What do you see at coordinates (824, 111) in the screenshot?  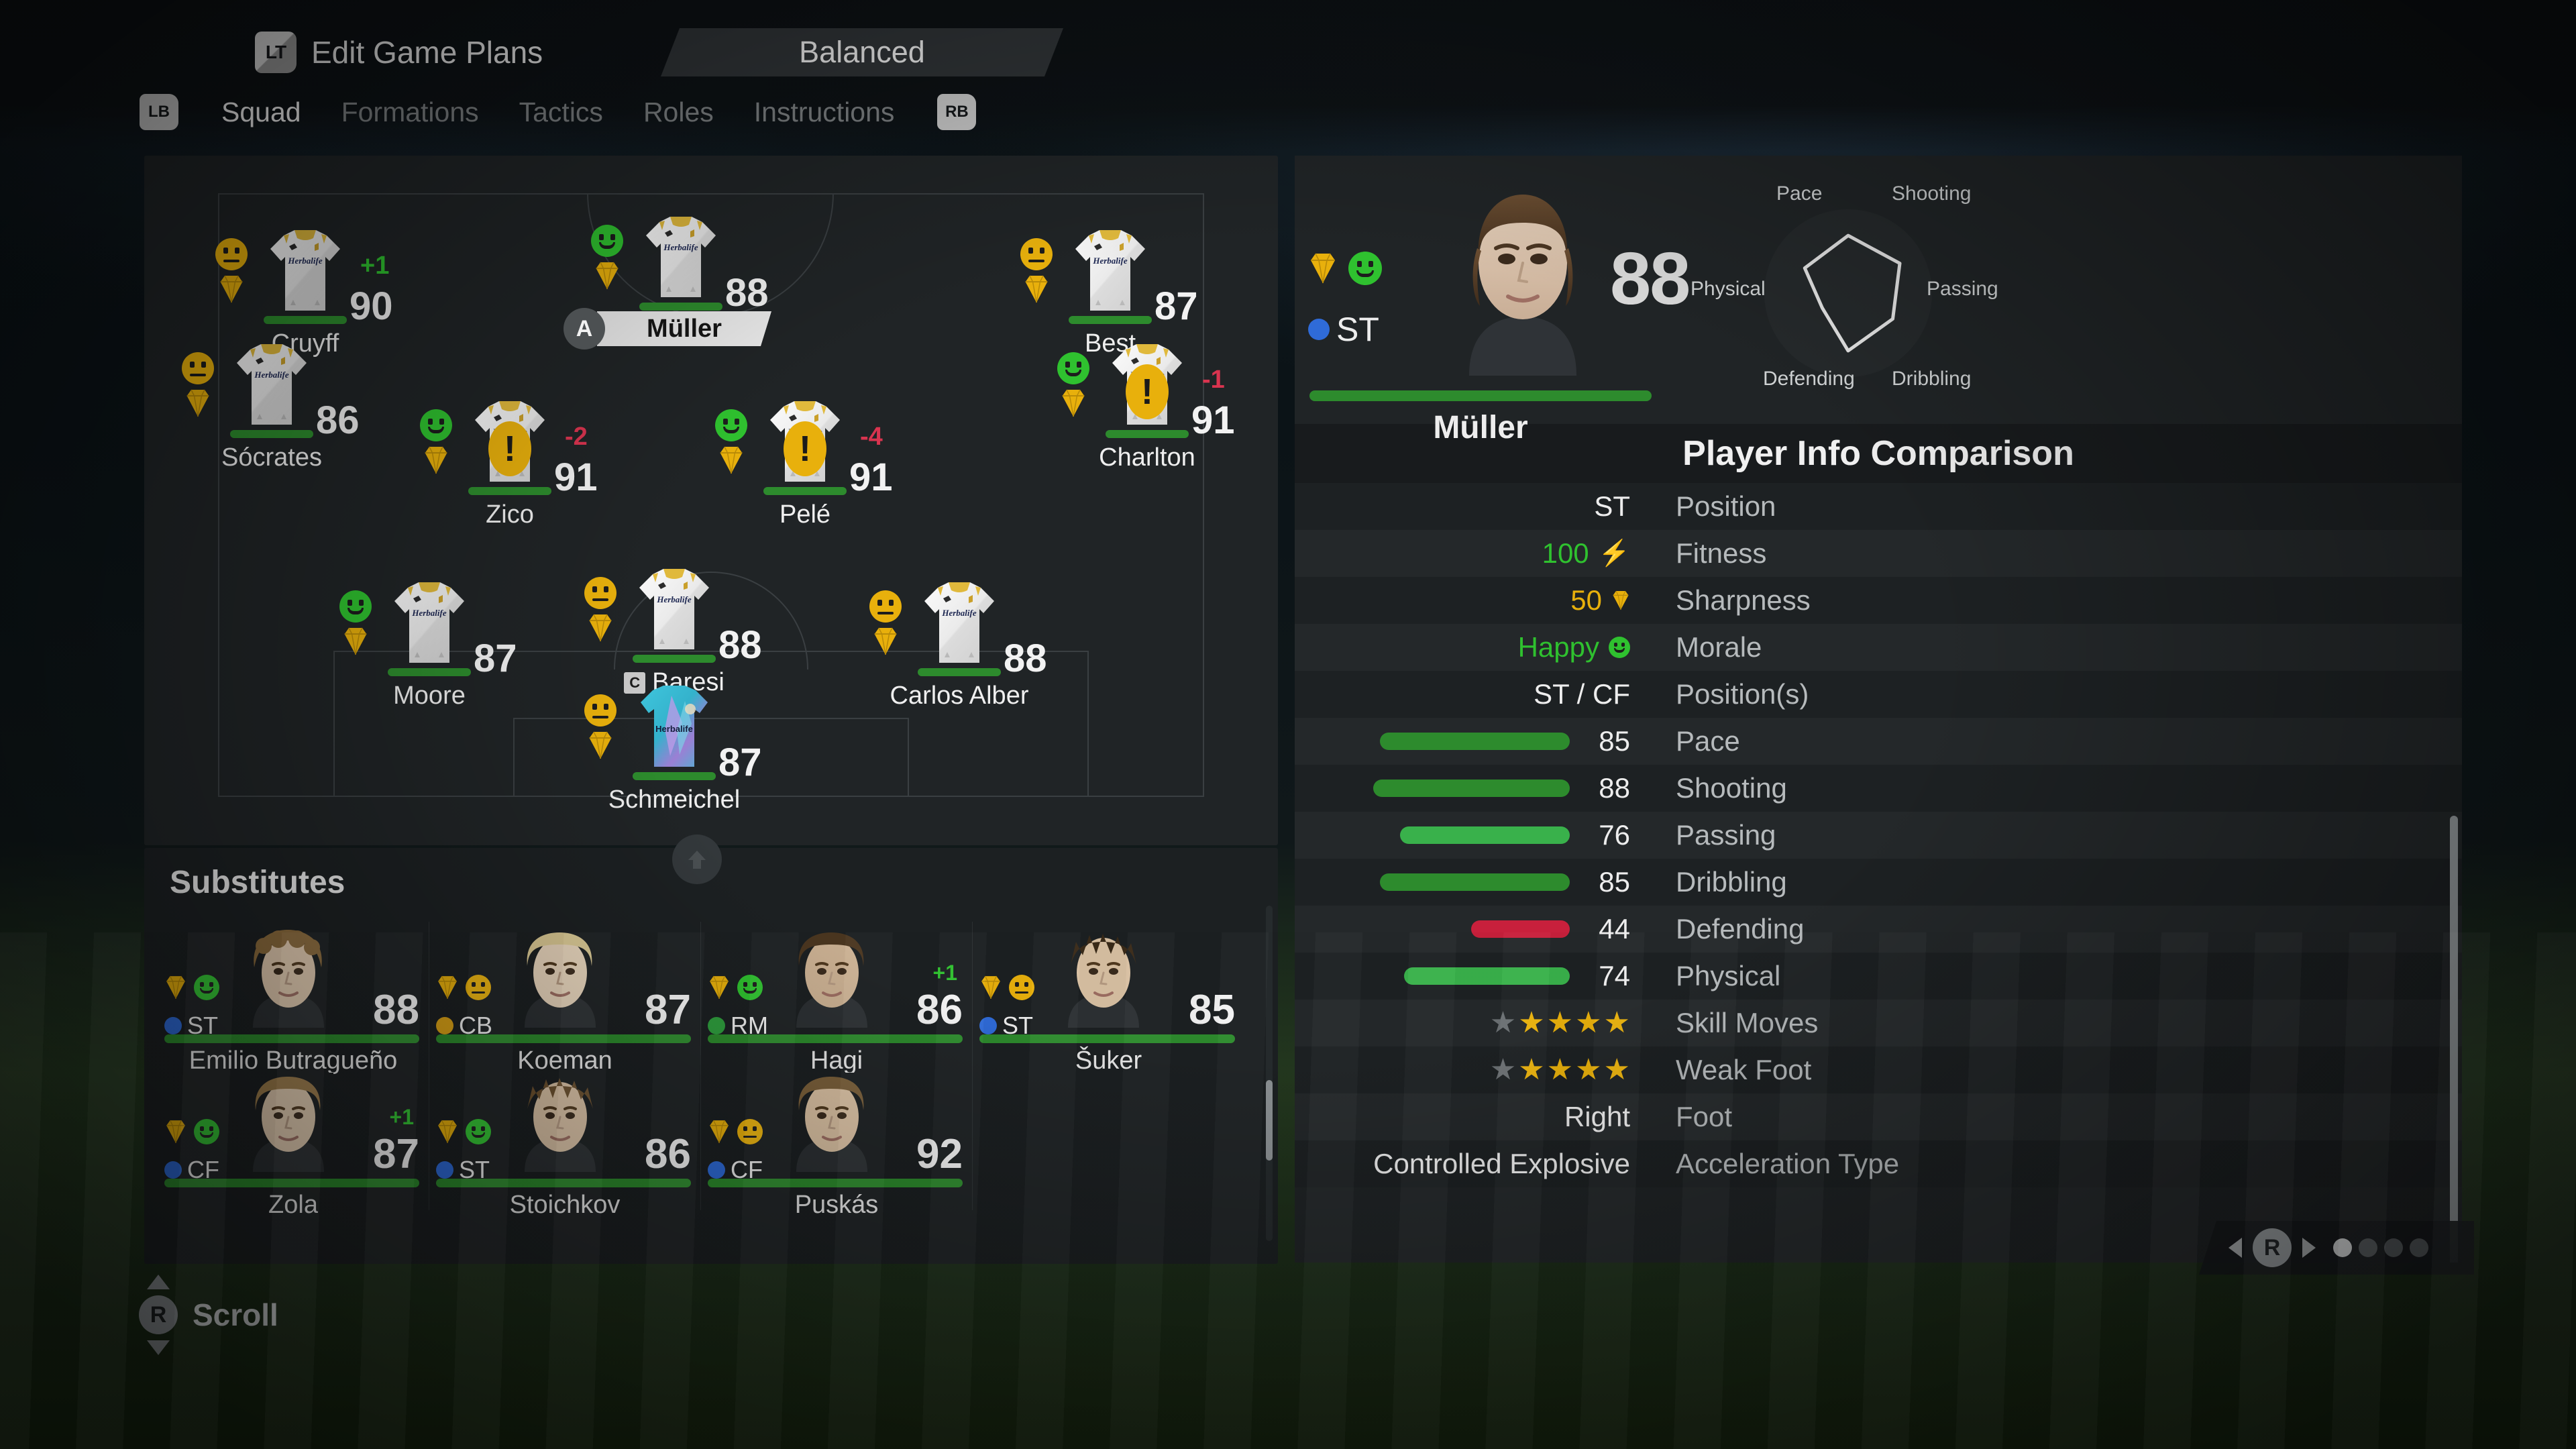 I see `tab-instructions: Instructions` at bounding box center [824, 111].